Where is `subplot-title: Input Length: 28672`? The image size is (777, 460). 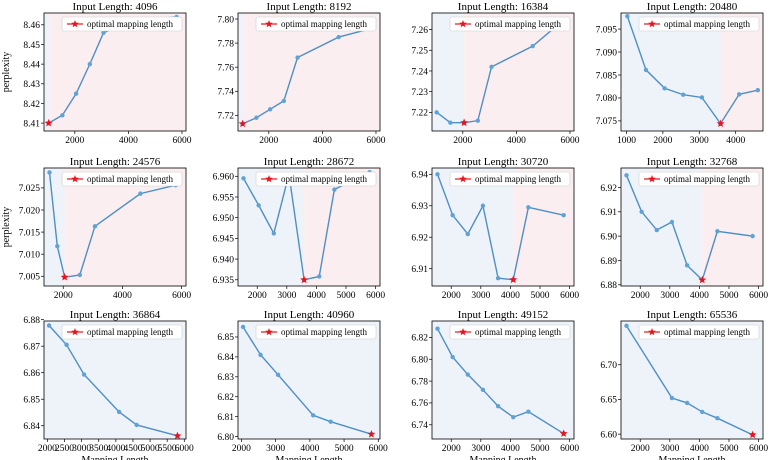 subplot-title: Input Length: 28672 is located at coordinates (309, 162).